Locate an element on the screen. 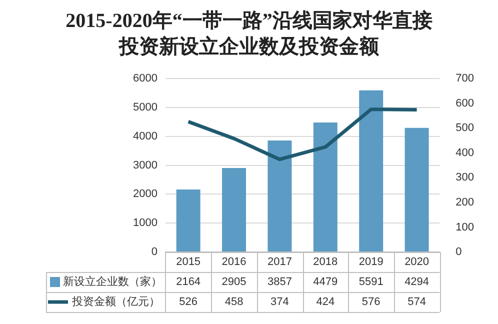  y-tick-label: 2000 is located at coordinates (145, 194).